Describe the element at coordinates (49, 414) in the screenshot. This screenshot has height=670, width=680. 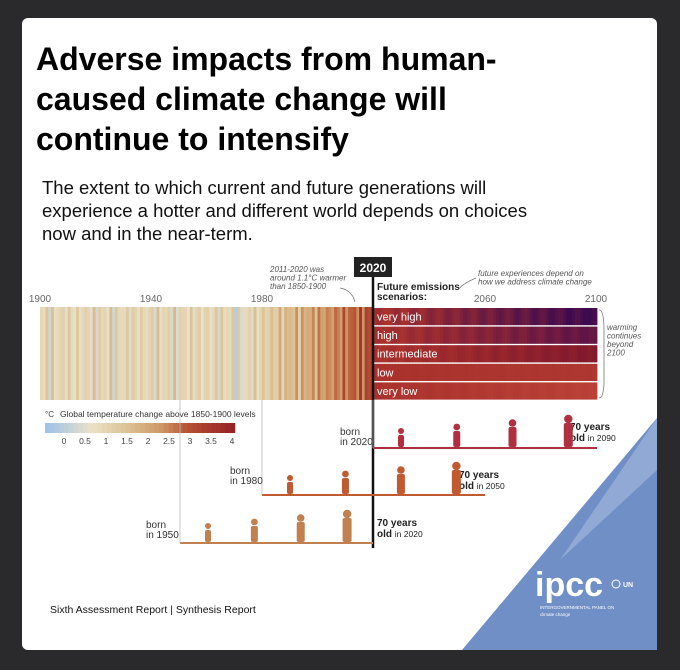
I see `legend-unit: °C` at that location.